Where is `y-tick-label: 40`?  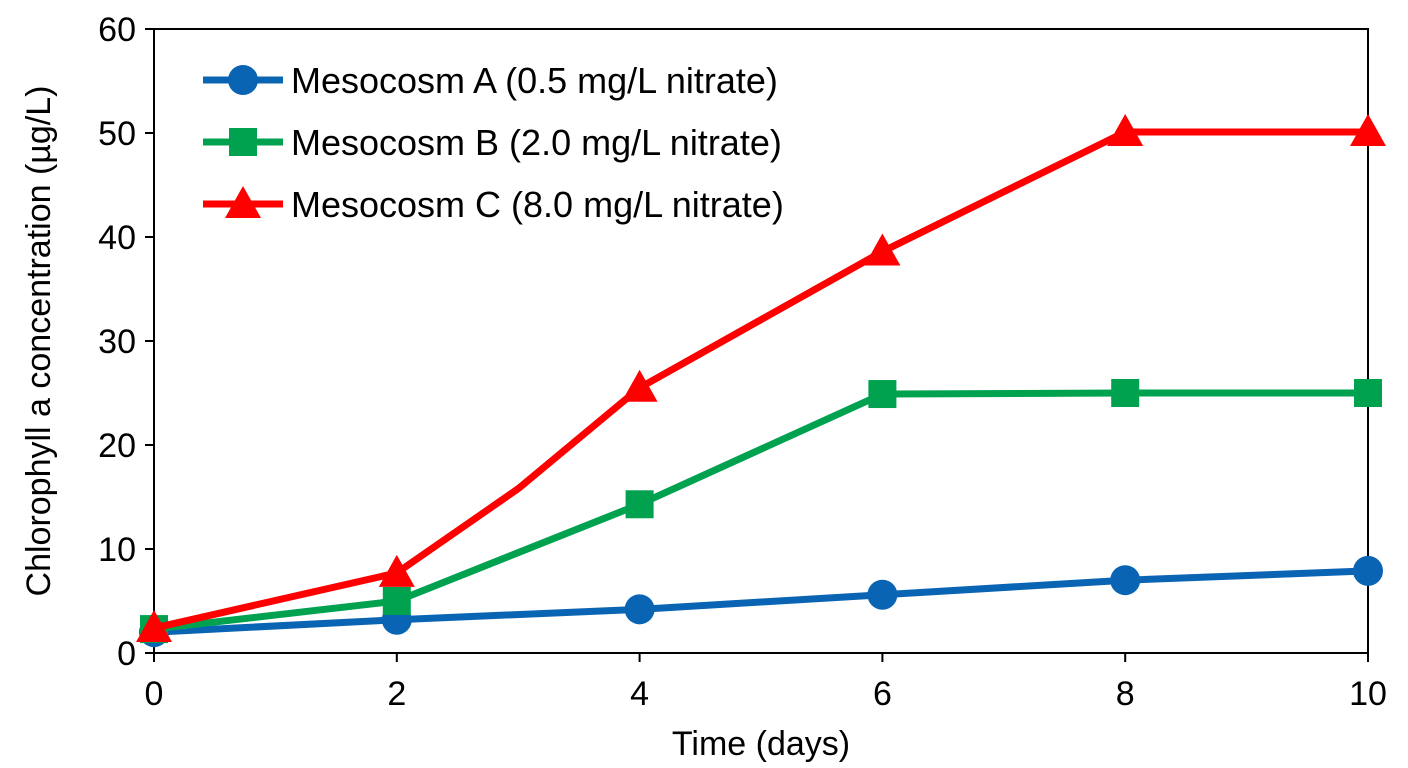
y-tick-label: 40 is located at coordinates (117, 238).